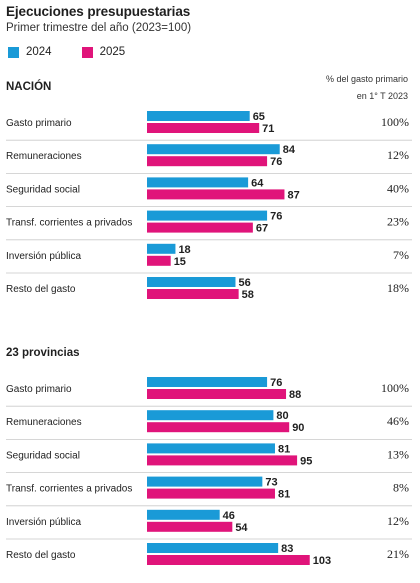 This screenshot has height=583, width=420. I want to click on value-label: 87, so click(293, 195).